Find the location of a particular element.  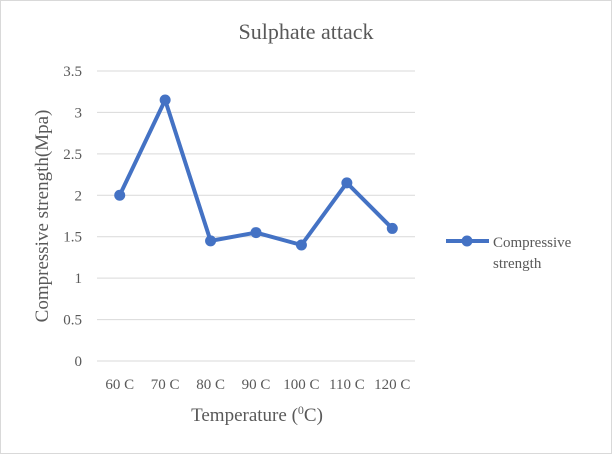

x-tick-label: 70 C is located at coordinates (165, 385).